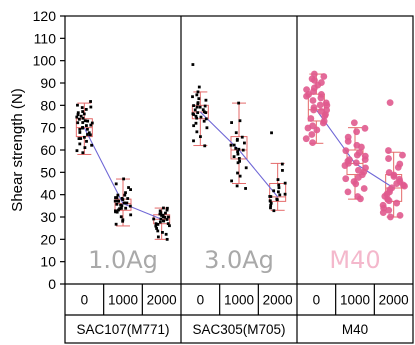 The height and width of the screenshot is (345, 415). I want to click on iqr-box, so click(278, 192).